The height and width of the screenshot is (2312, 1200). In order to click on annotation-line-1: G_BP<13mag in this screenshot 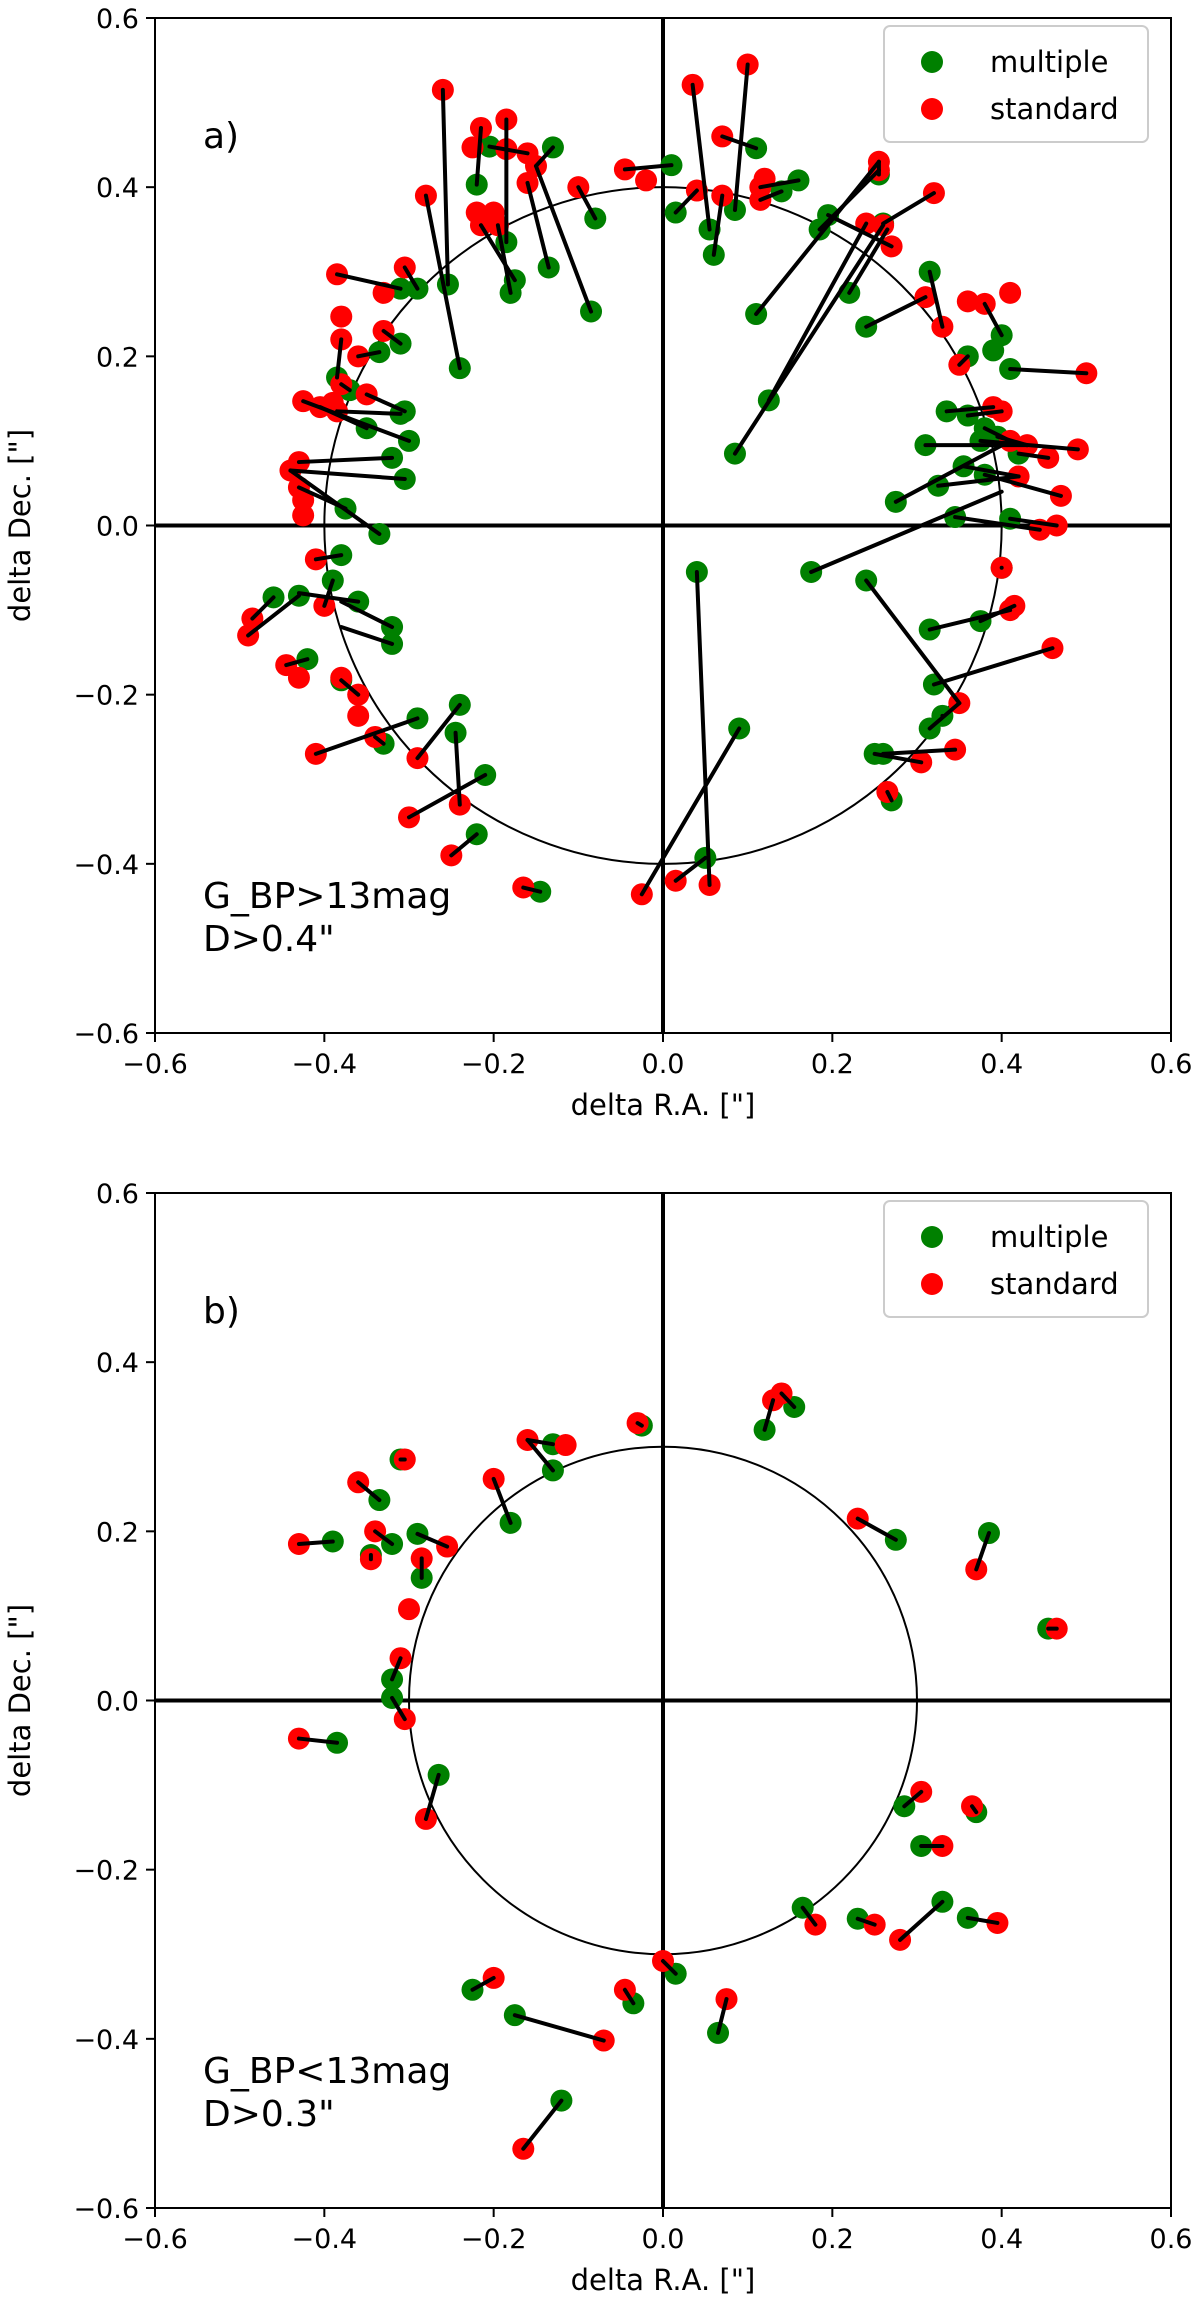, I will do `click(327, 2071)`.